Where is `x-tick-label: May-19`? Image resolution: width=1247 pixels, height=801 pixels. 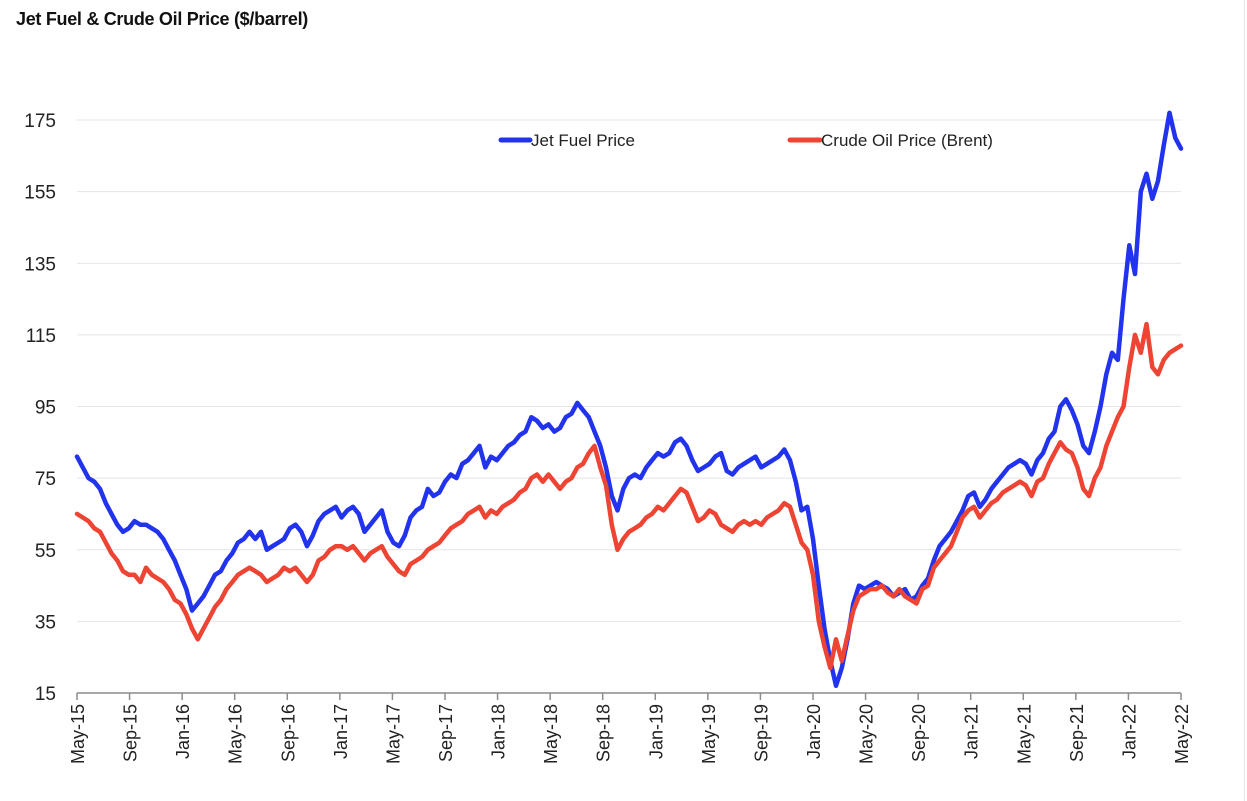
x-tick-label: May-19 is located at coordinates (709, 734).